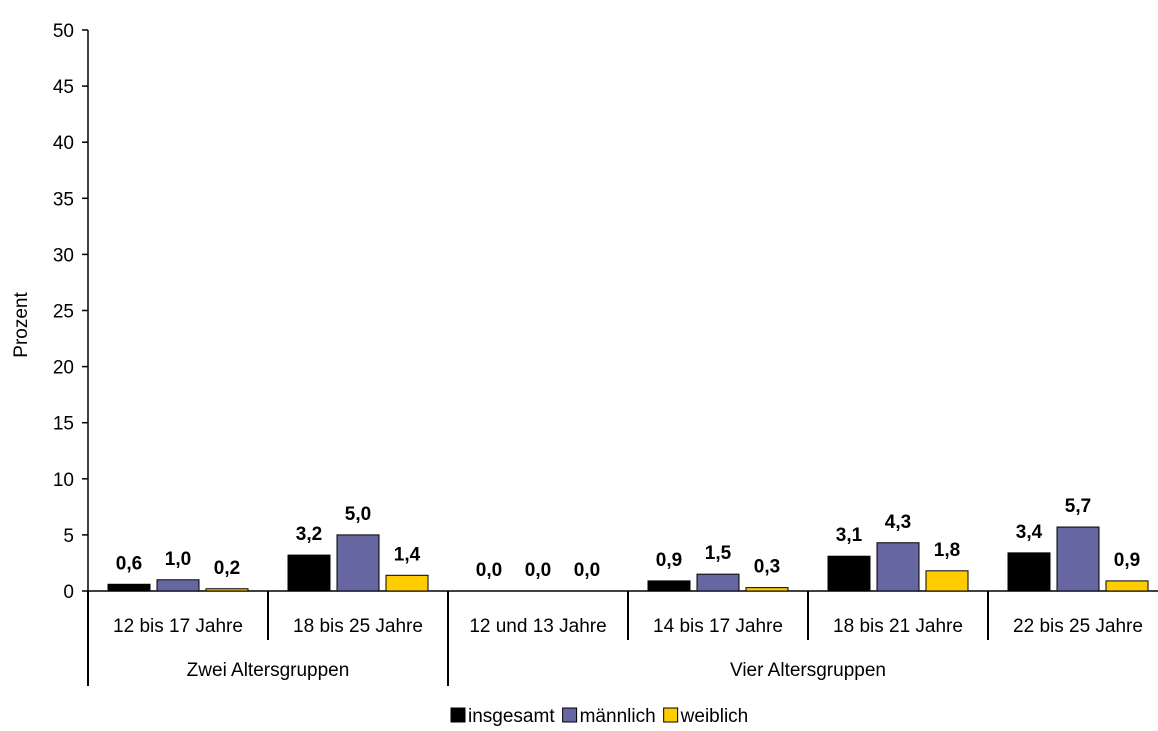 This screenshot has width=1158, height=731. Describe the element at coordinates (537, 626) in the screenshot. I see `category-label: 12 und 13 Jahre` at that location.